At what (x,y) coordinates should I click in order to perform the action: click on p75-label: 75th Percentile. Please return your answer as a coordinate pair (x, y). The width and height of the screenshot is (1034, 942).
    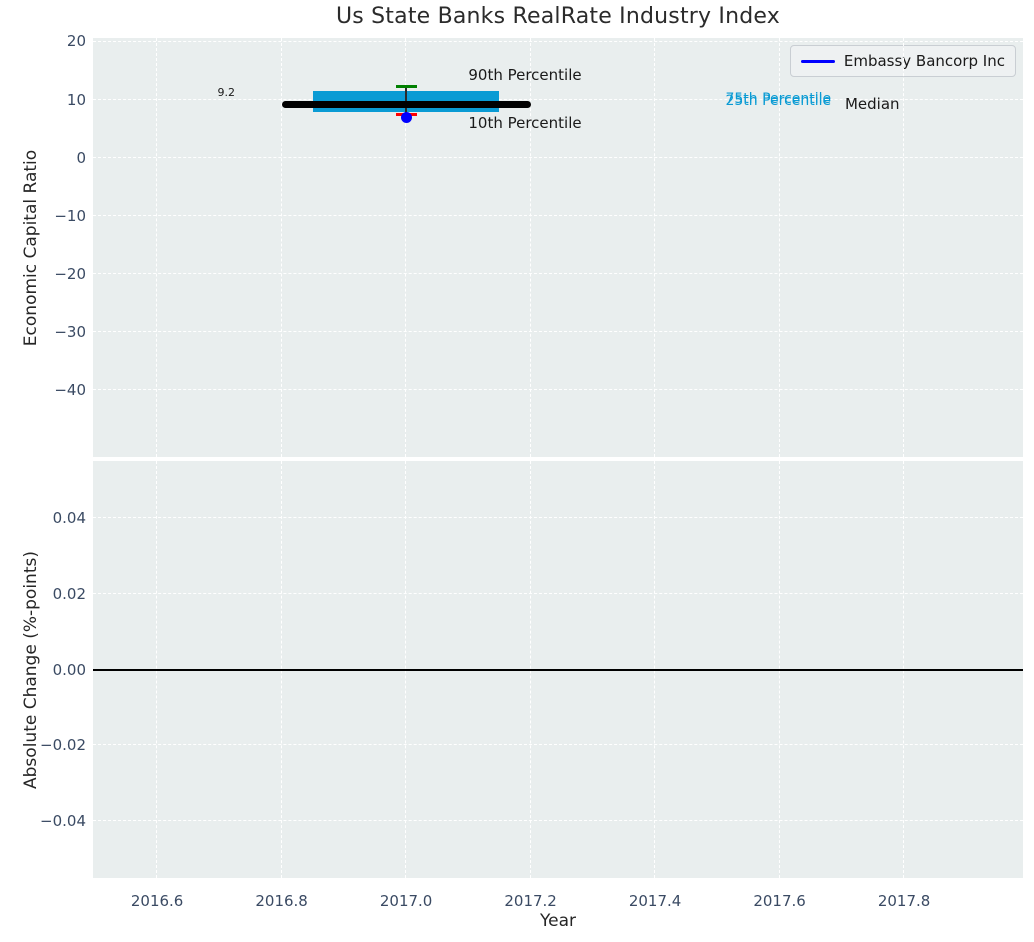
    Looking at the image, I should click on (778, 98).